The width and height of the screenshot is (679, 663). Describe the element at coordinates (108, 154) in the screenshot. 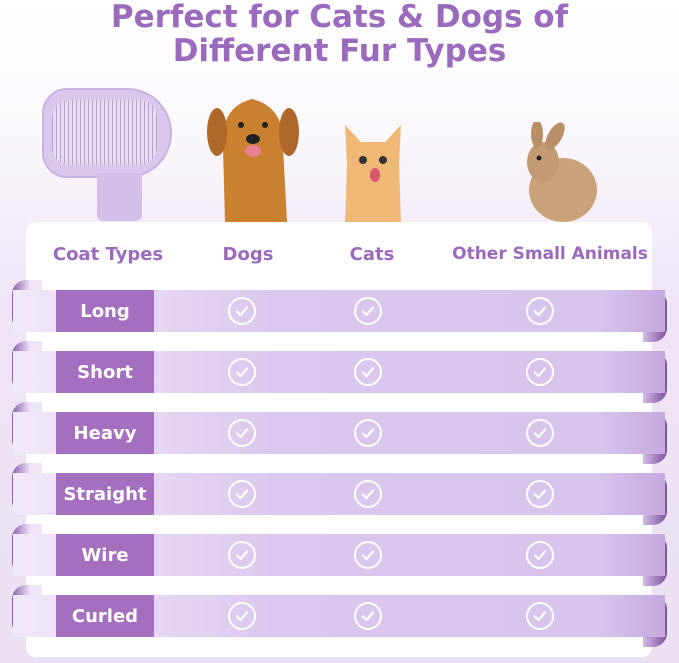

I see `grooming-brush-image` at that location.